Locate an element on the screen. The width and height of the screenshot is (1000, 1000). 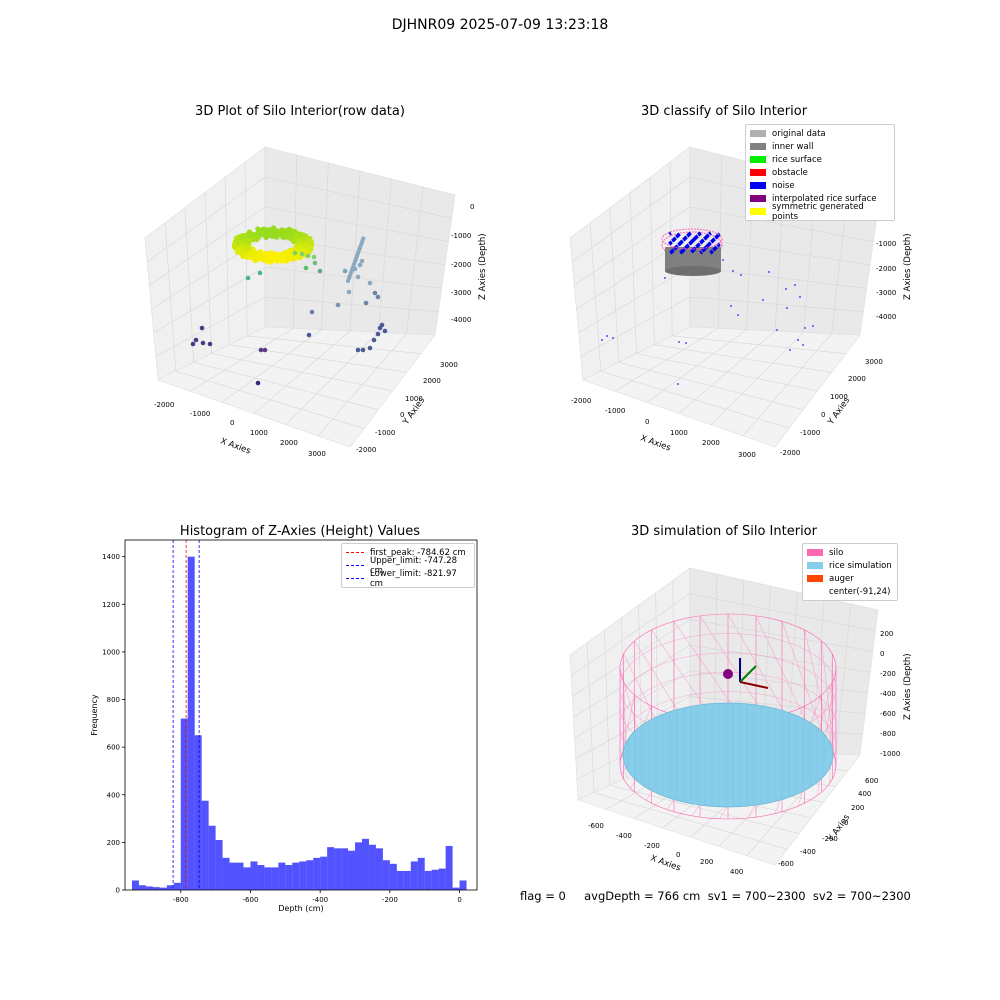
x-tick: -200 is located at coordinates (652, 846).